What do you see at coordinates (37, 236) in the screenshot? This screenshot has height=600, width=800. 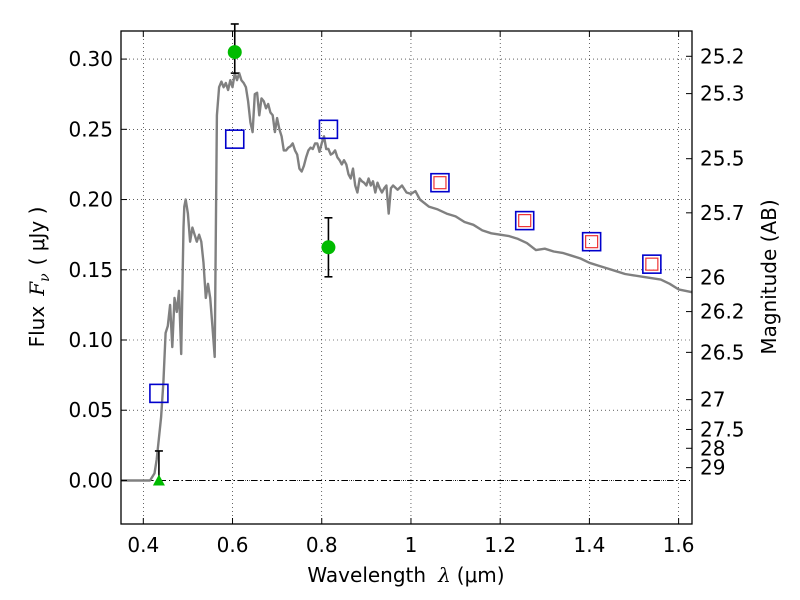 I see `y-axis-label-unit: ( μJy )` at bounding box center [37, 236].